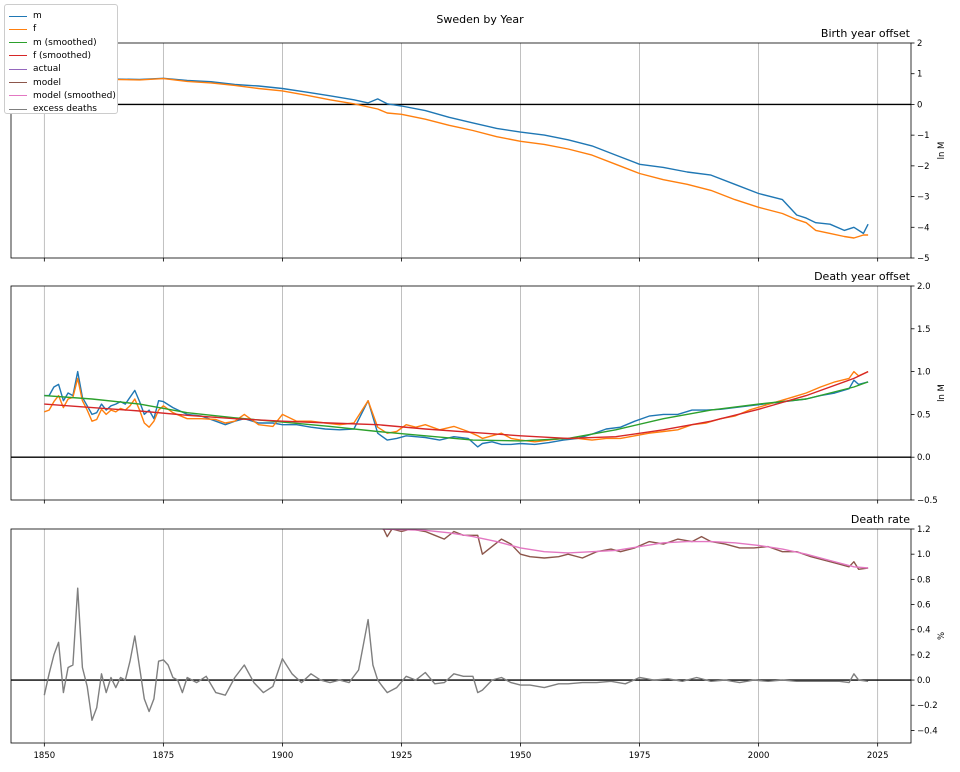  I want to click on y-axis-label: %, so click(942, 636).